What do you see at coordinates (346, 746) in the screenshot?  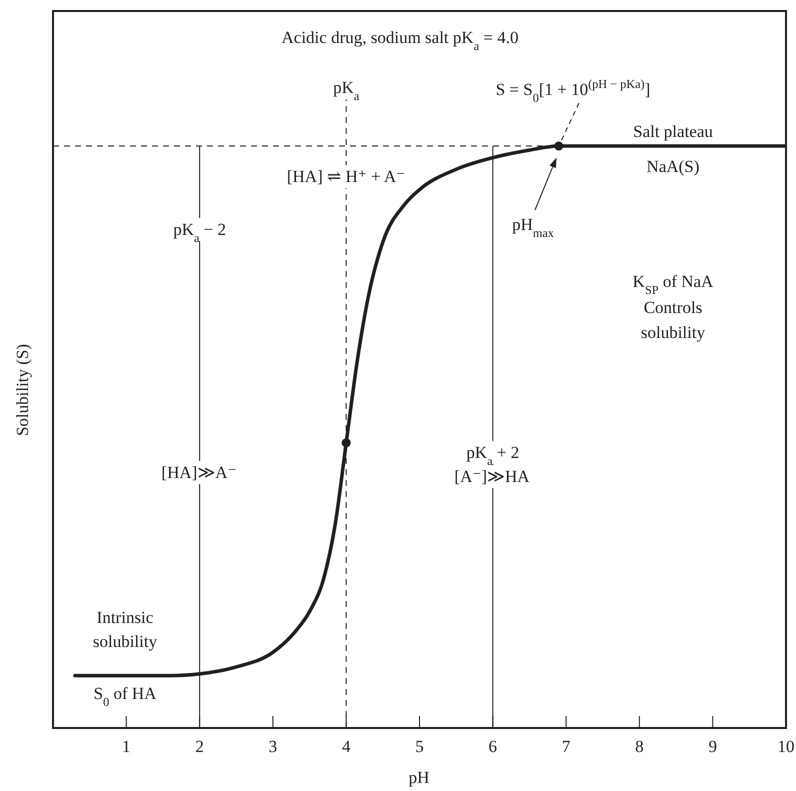 I see `x-tick-label: 4` at bounding box center [346, 746].